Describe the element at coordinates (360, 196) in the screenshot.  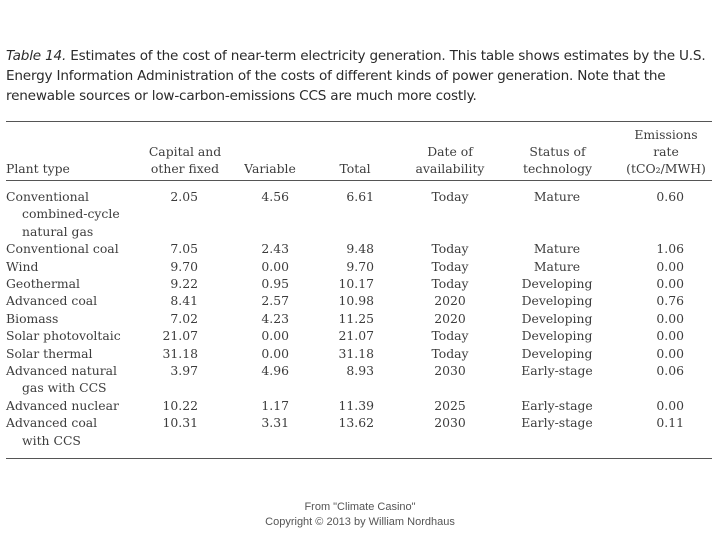
I see `total-cell: 6.61` at that location.